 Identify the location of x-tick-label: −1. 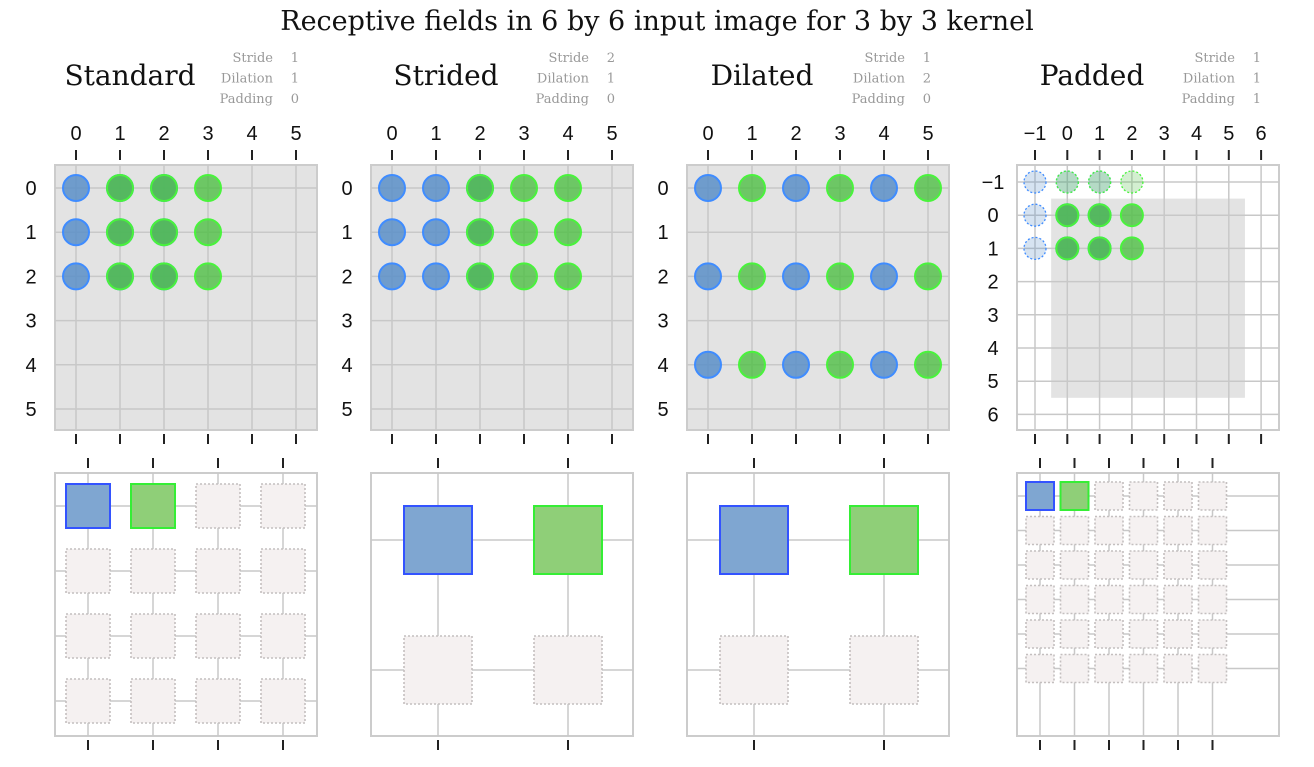
(1035, 134).